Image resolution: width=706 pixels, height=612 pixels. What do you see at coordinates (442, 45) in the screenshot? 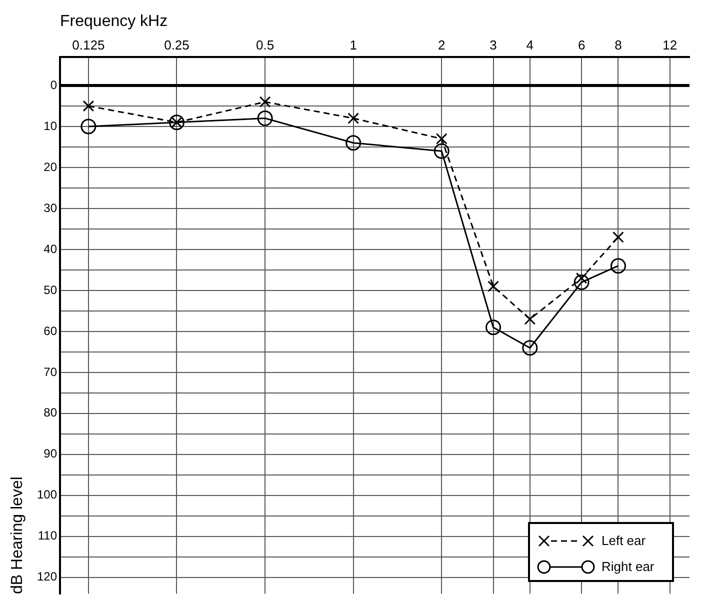
I see `x-tick-label: 2` at bounding box center [442, 45].